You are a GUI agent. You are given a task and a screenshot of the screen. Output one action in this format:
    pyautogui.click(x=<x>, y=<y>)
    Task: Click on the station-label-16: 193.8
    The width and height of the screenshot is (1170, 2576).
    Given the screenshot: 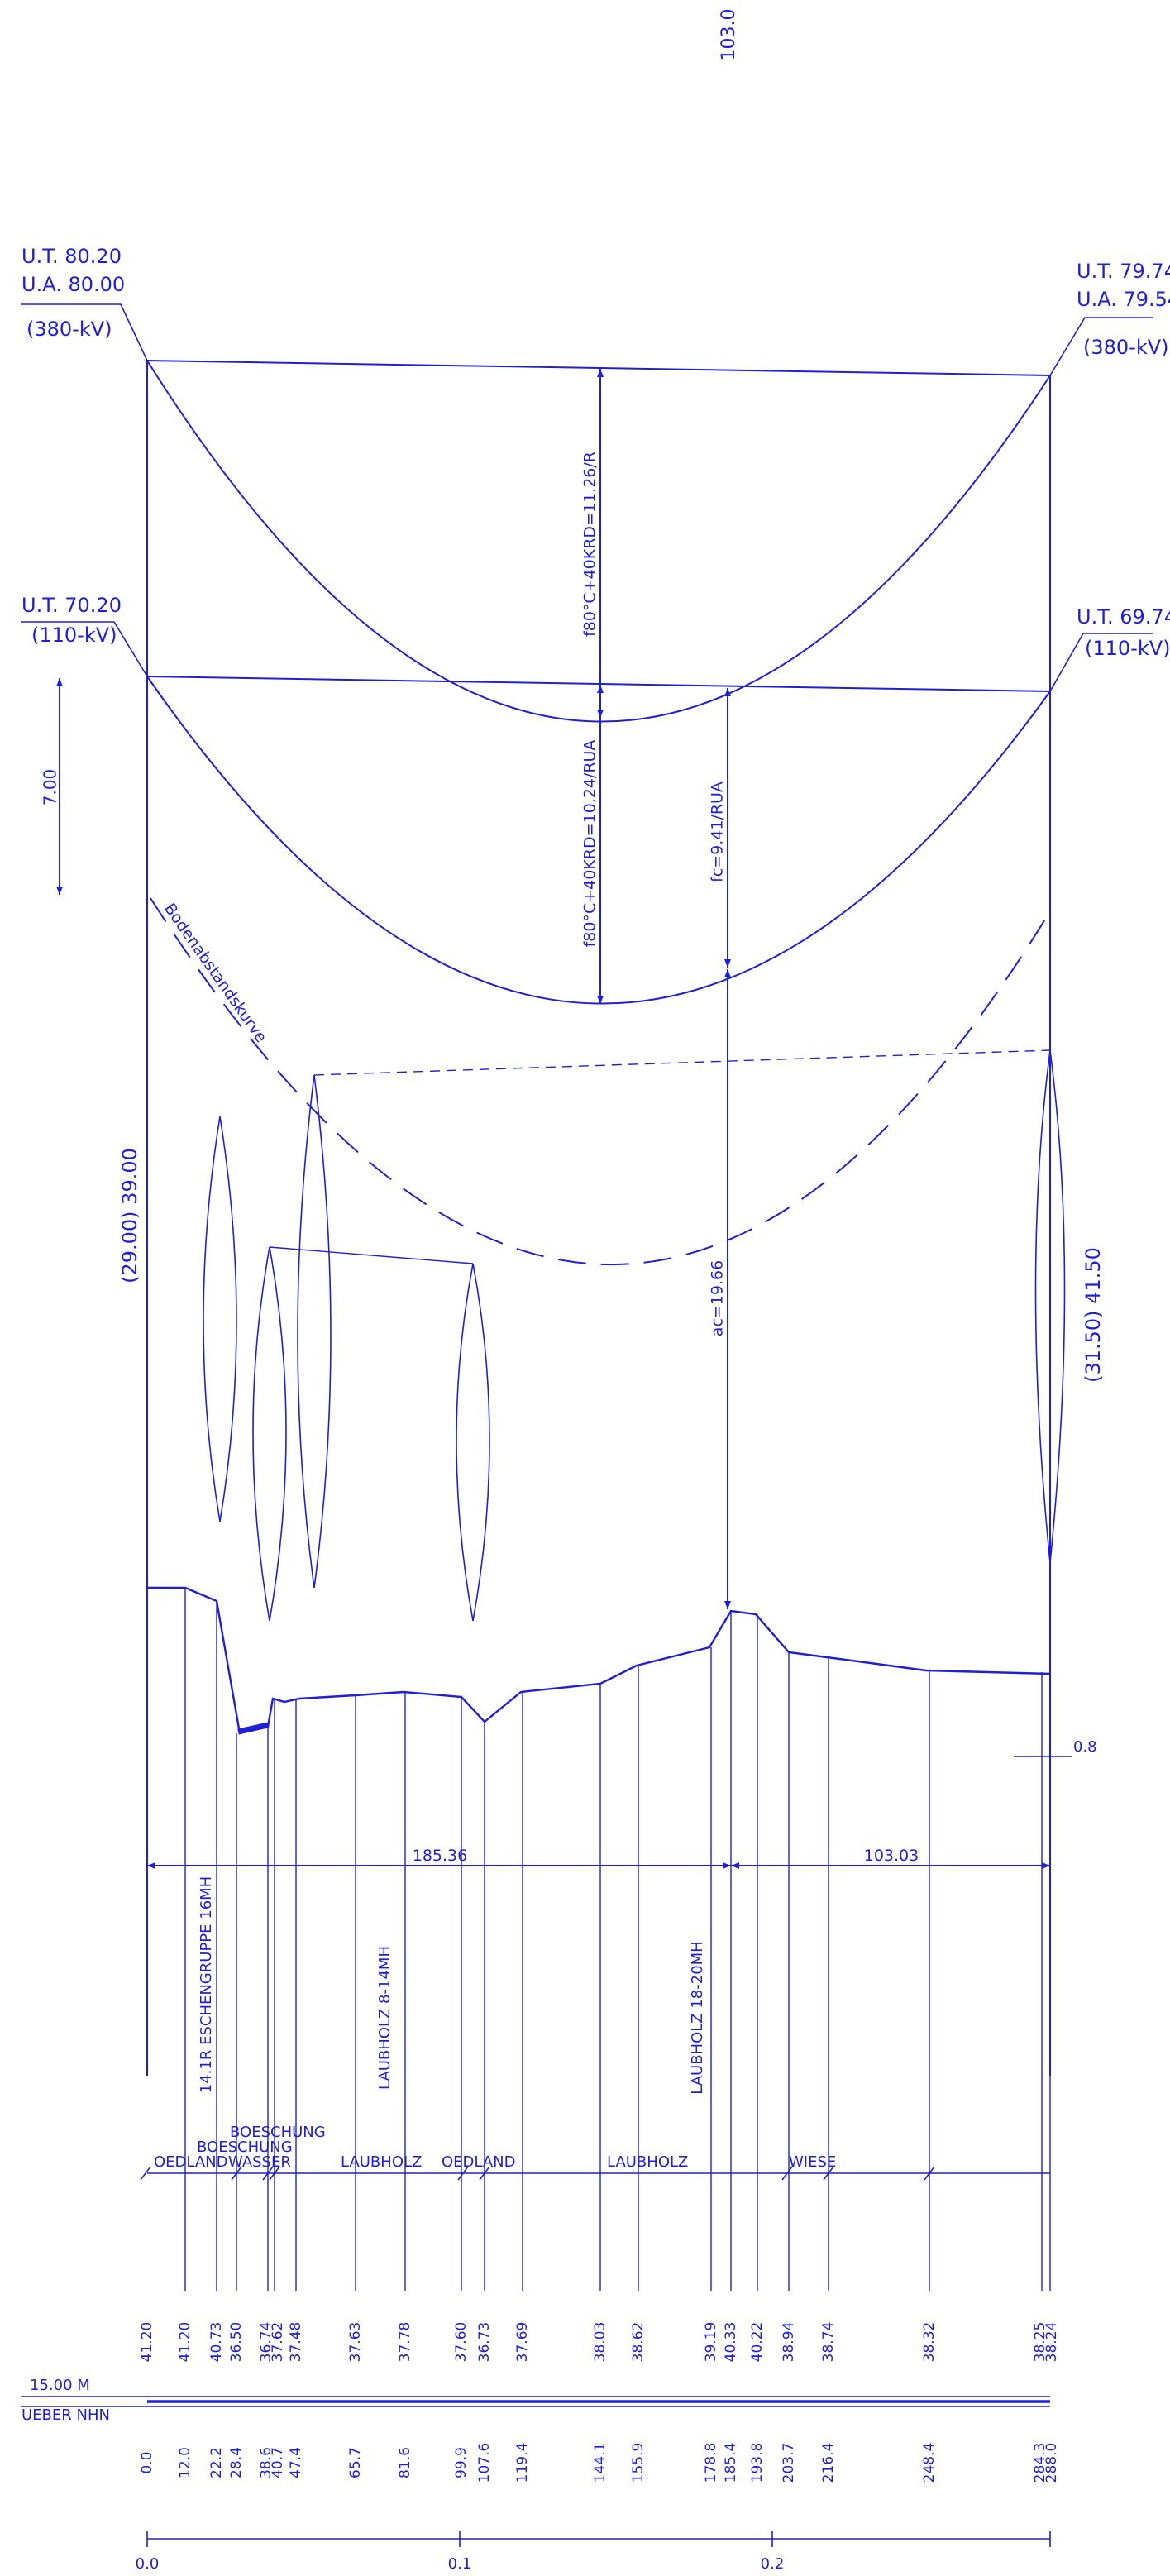 What is the action you would take?
    pyautogui.click(x=757, y=2463)
    